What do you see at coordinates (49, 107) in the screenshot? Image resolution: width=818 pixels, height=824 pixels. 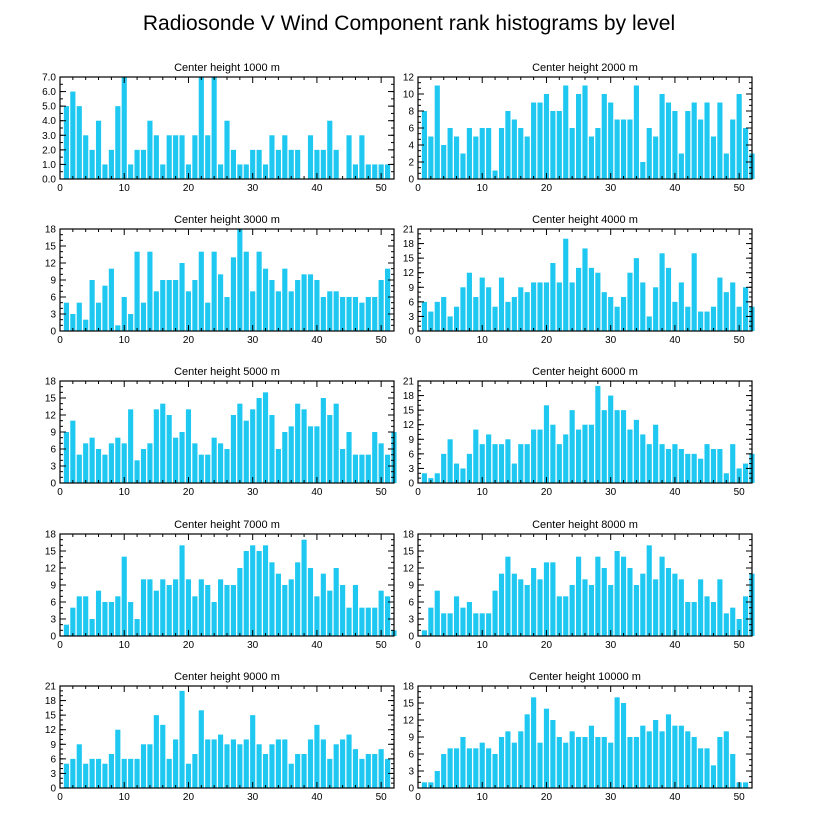 I see `y-tick-label: 5.0` at bounding box center [49, 107].